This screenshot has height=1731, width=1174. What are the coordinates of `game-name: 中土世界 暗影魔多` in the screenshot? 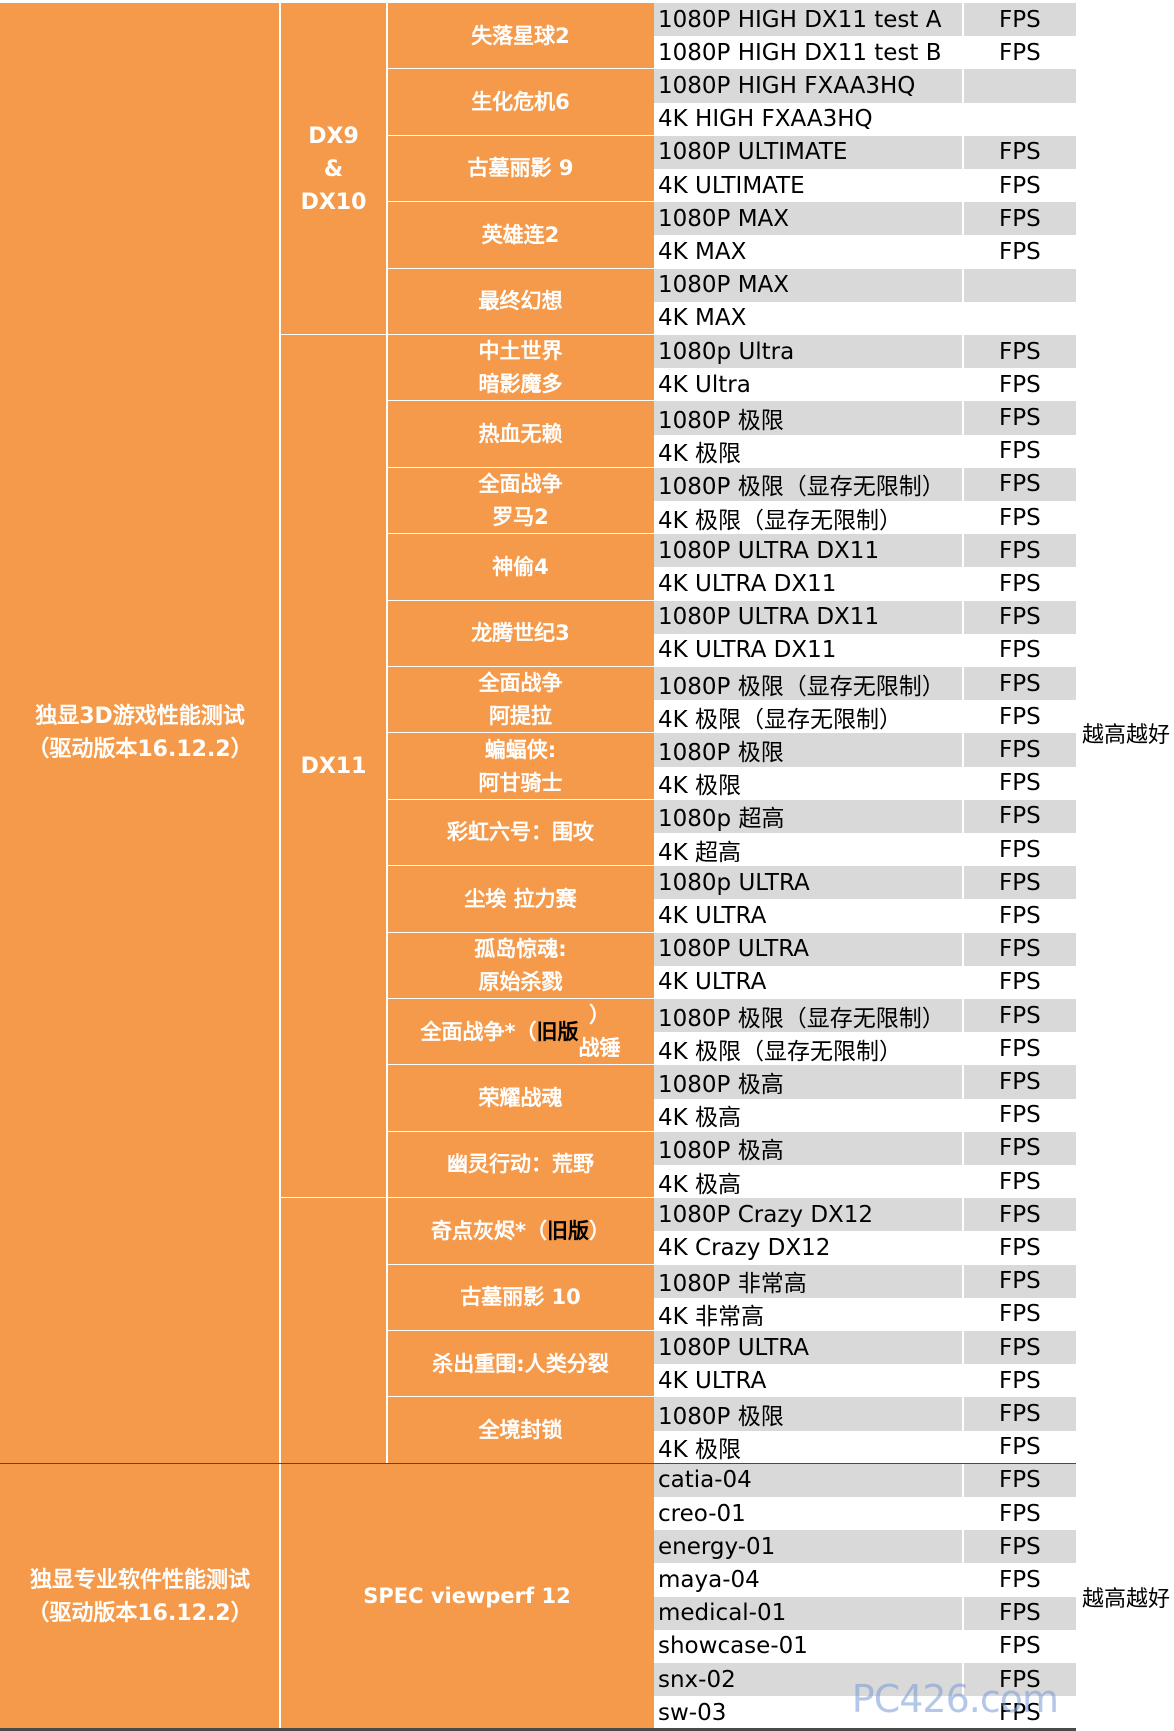 It's located at (520, 368).